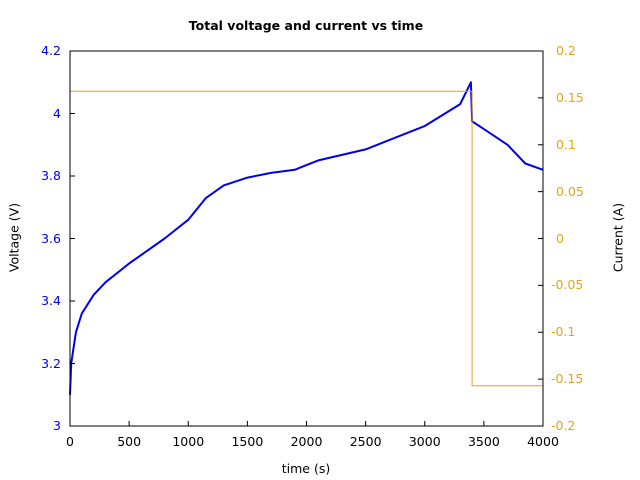  Describe the element at coordinates (51, 238) in the screenshot. I see `y-tick-label: 3.6` at that location.